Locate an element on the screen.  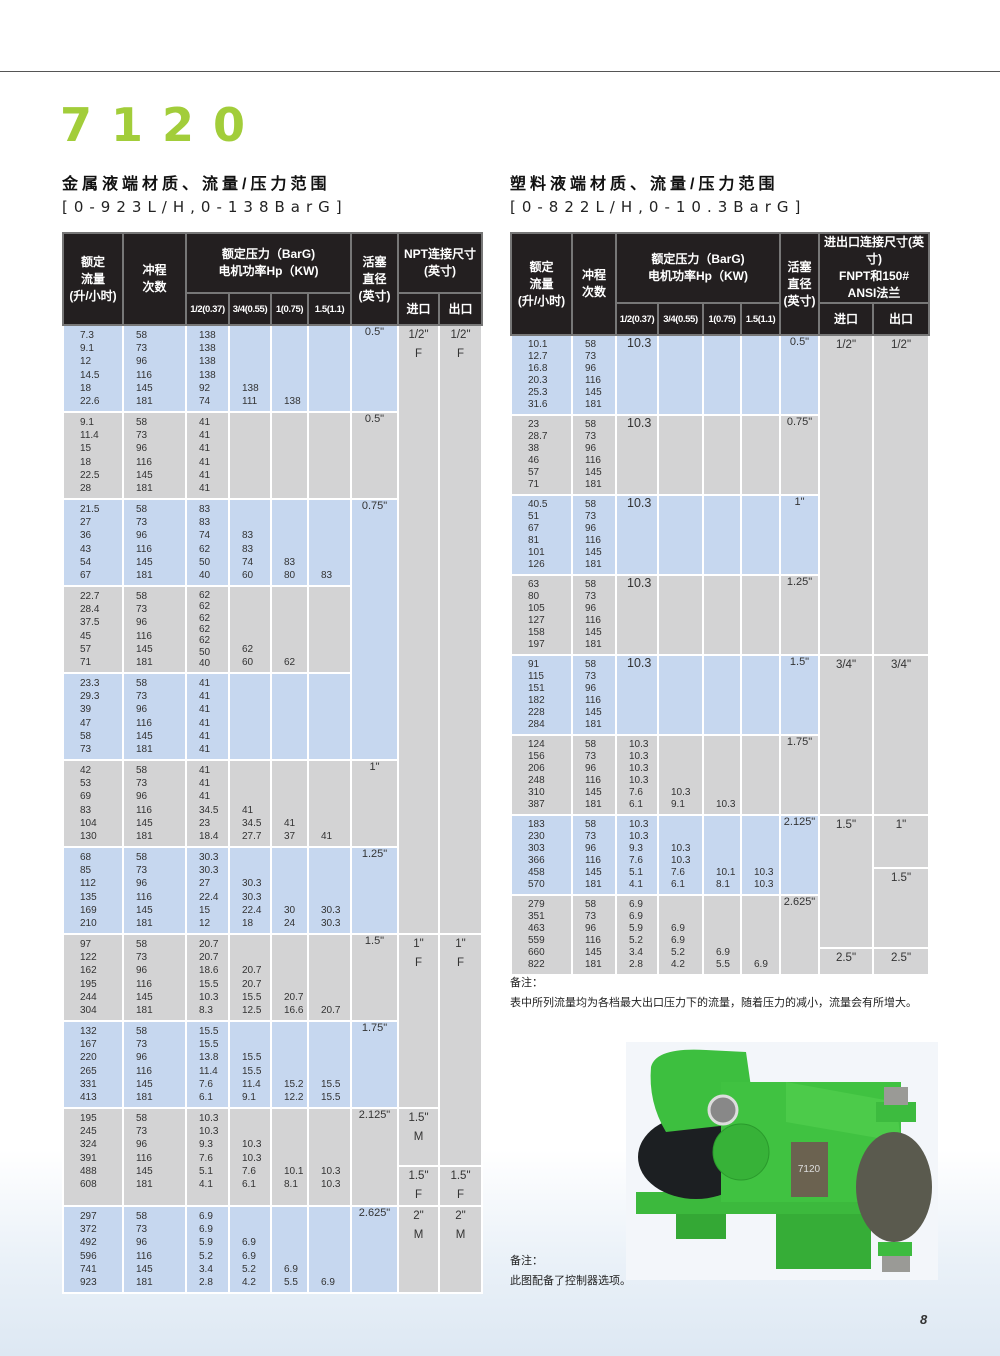
header-connection: NPT连接尺寸 (英寸) is located at coordinates (440, 263).